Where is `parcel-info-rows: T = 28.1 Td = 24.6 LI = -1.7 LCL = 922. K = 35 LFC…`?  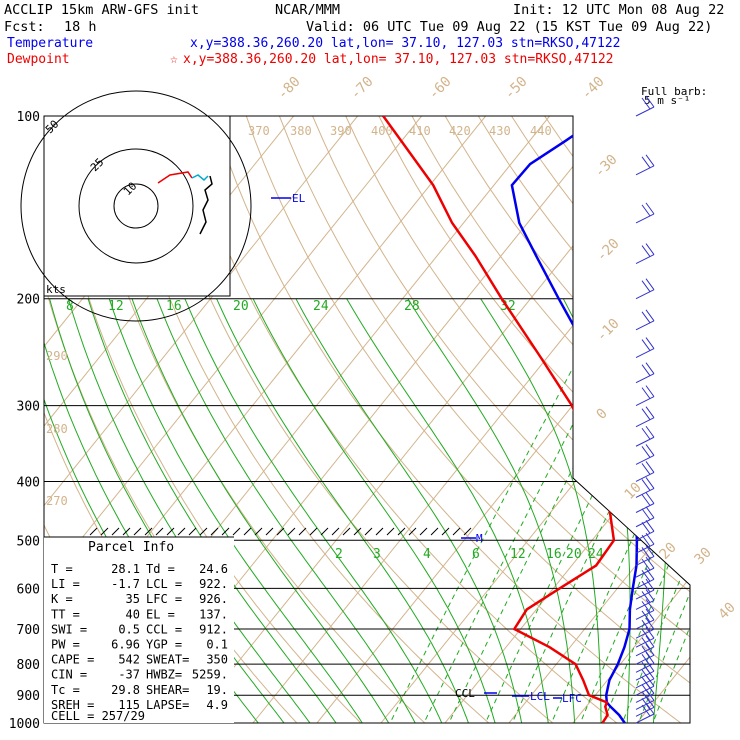 parcel-info-rows: T = 28.1 Td = 24.6 LI = -1.7 LCL = 922. K = 35 LFC… is located at coordinates (139, 637).